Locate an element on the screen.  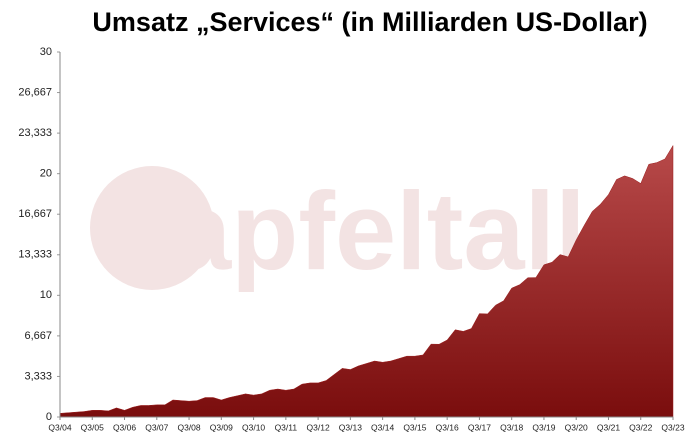
y-tick-label: 6,667 is located at coordinates (38, 336).